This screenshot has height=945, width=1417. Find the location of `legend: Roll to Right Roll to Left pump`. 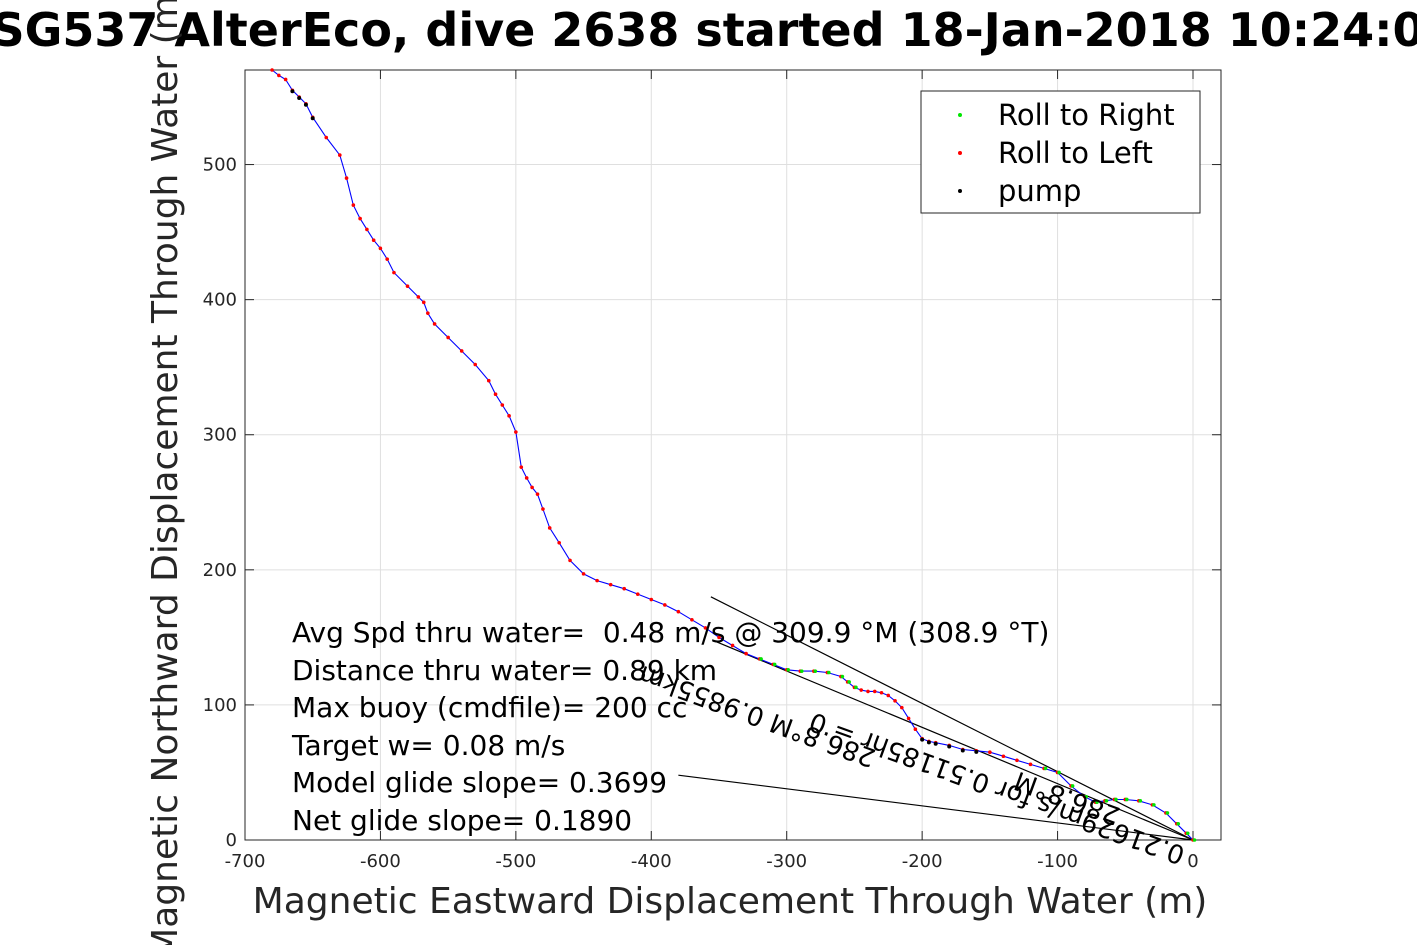

legend: Roll to Right Roll to Left pump is located at coordinates (1060, 152).